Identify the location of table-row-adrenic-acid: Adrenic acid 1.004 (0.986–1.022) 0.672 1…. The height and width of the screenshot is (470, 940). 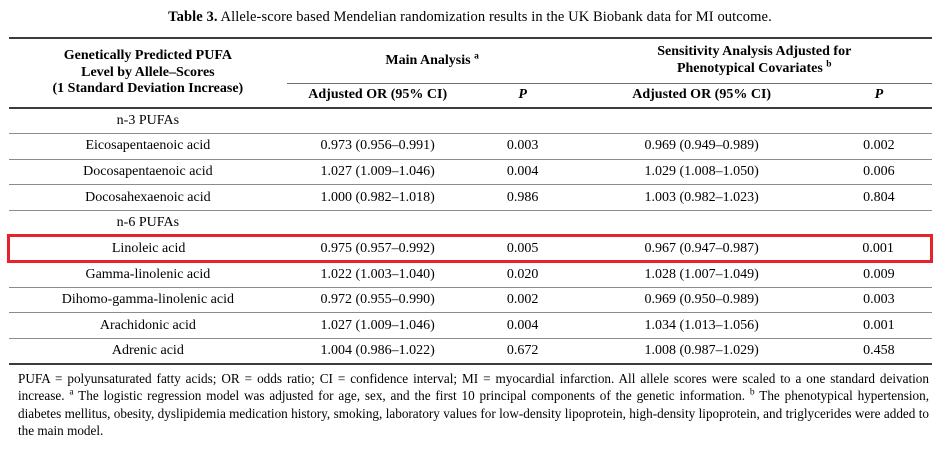
(470, 351).